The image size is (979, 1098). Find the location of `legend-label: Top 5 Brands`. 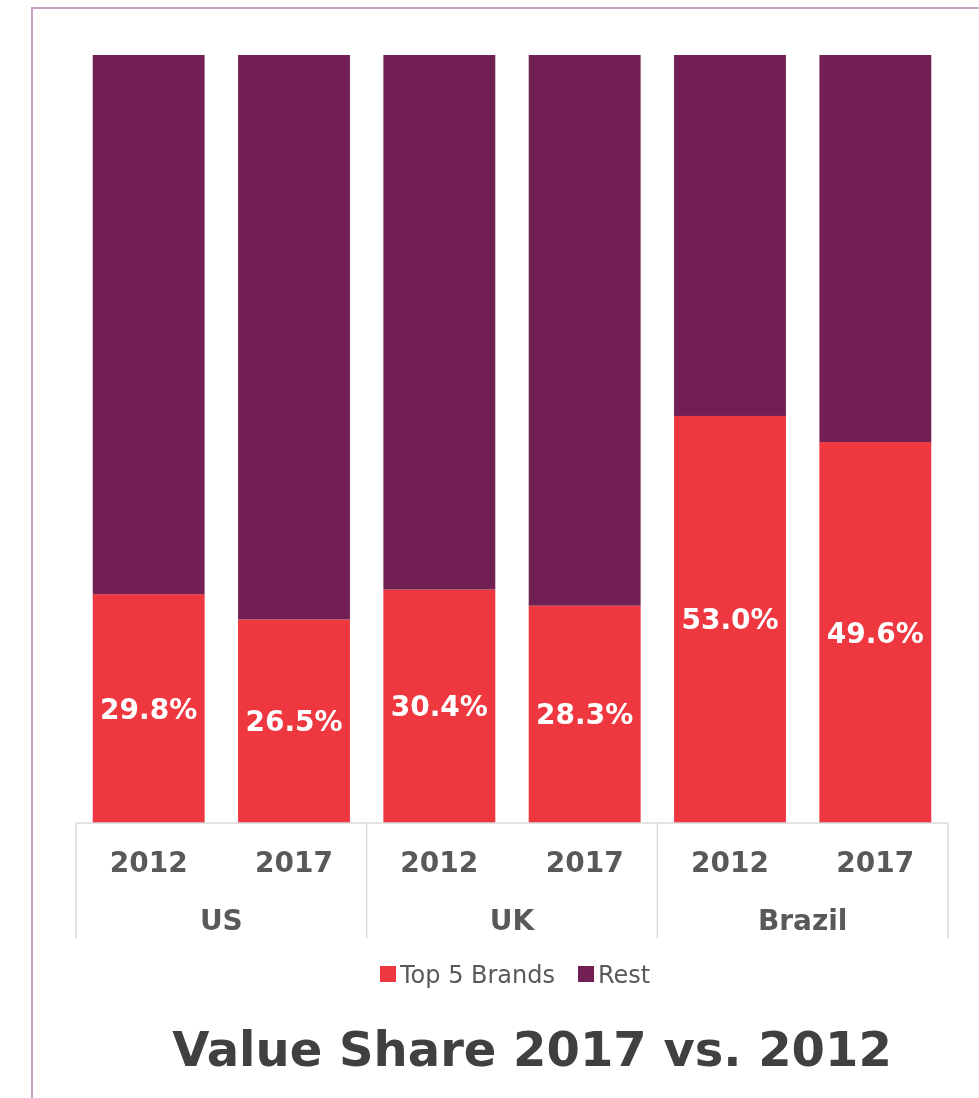

legend-label: Top 5 Brands is located at coordinates (477, 975).